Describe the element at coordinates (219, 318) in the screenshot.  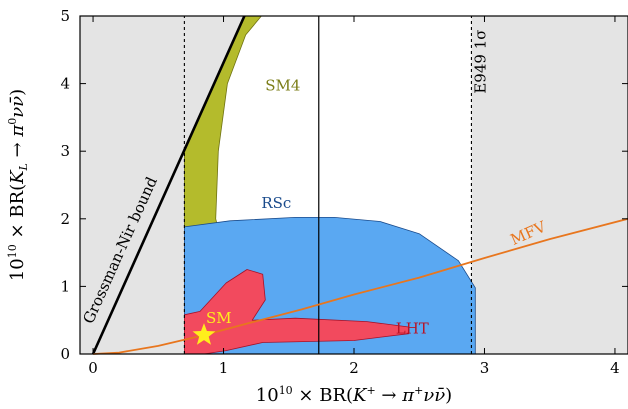
I see `label-sm: SM` at that location.